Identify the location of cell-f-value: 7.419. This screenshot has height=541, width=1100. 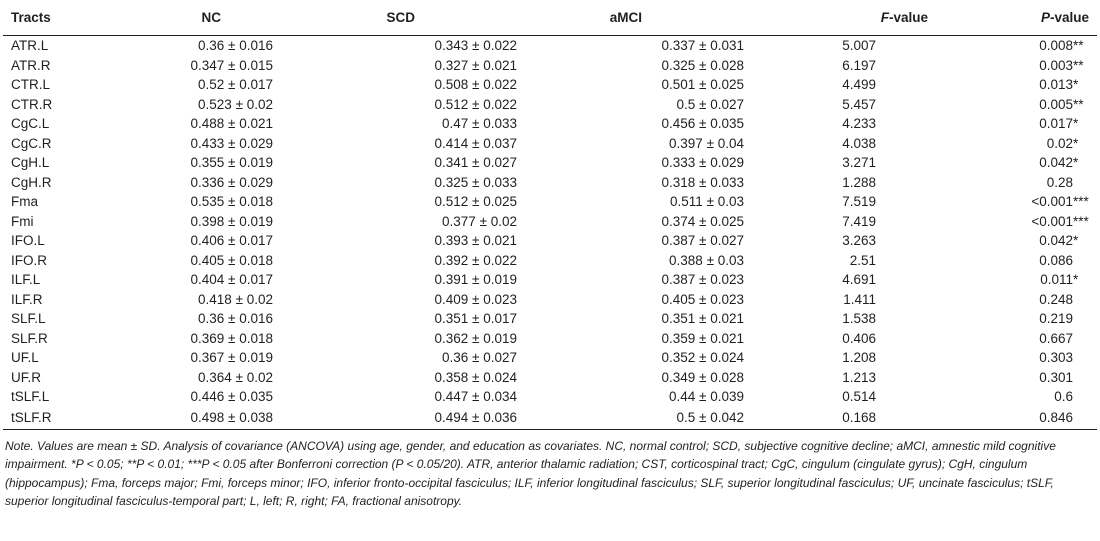
(859, 221).